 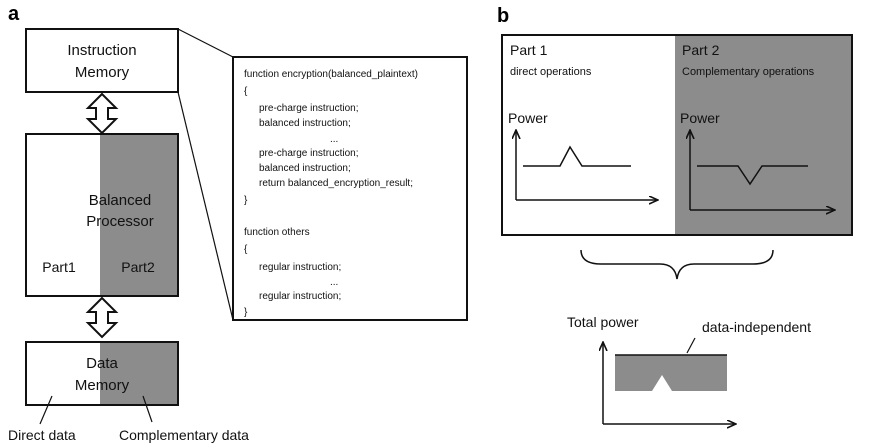 What do you see at coordinates (102, 373) in the screenshot?
I see `data-memory-box: Data Memory` at bounding box center [102, 373].